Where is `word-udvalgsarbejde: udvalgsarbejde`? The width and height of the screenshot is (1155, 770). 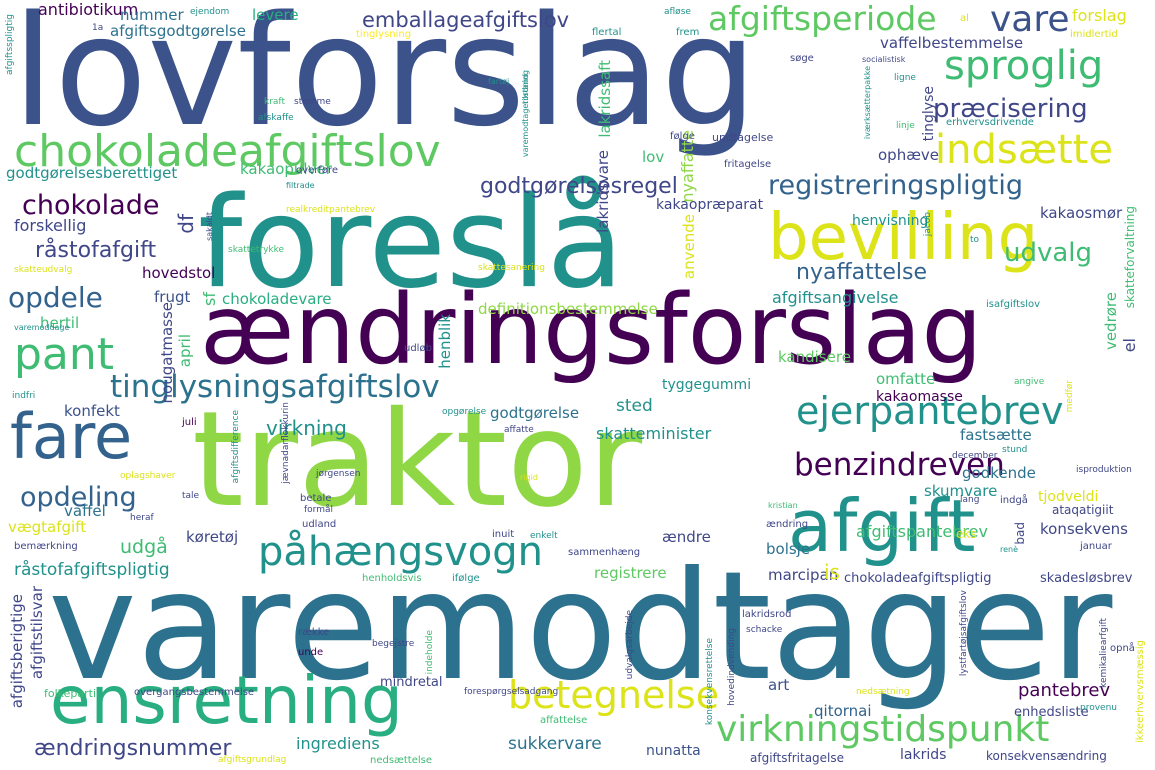
word-udvalgsarbejde: udvalgsarbejde is located at coordinates (630, 645).